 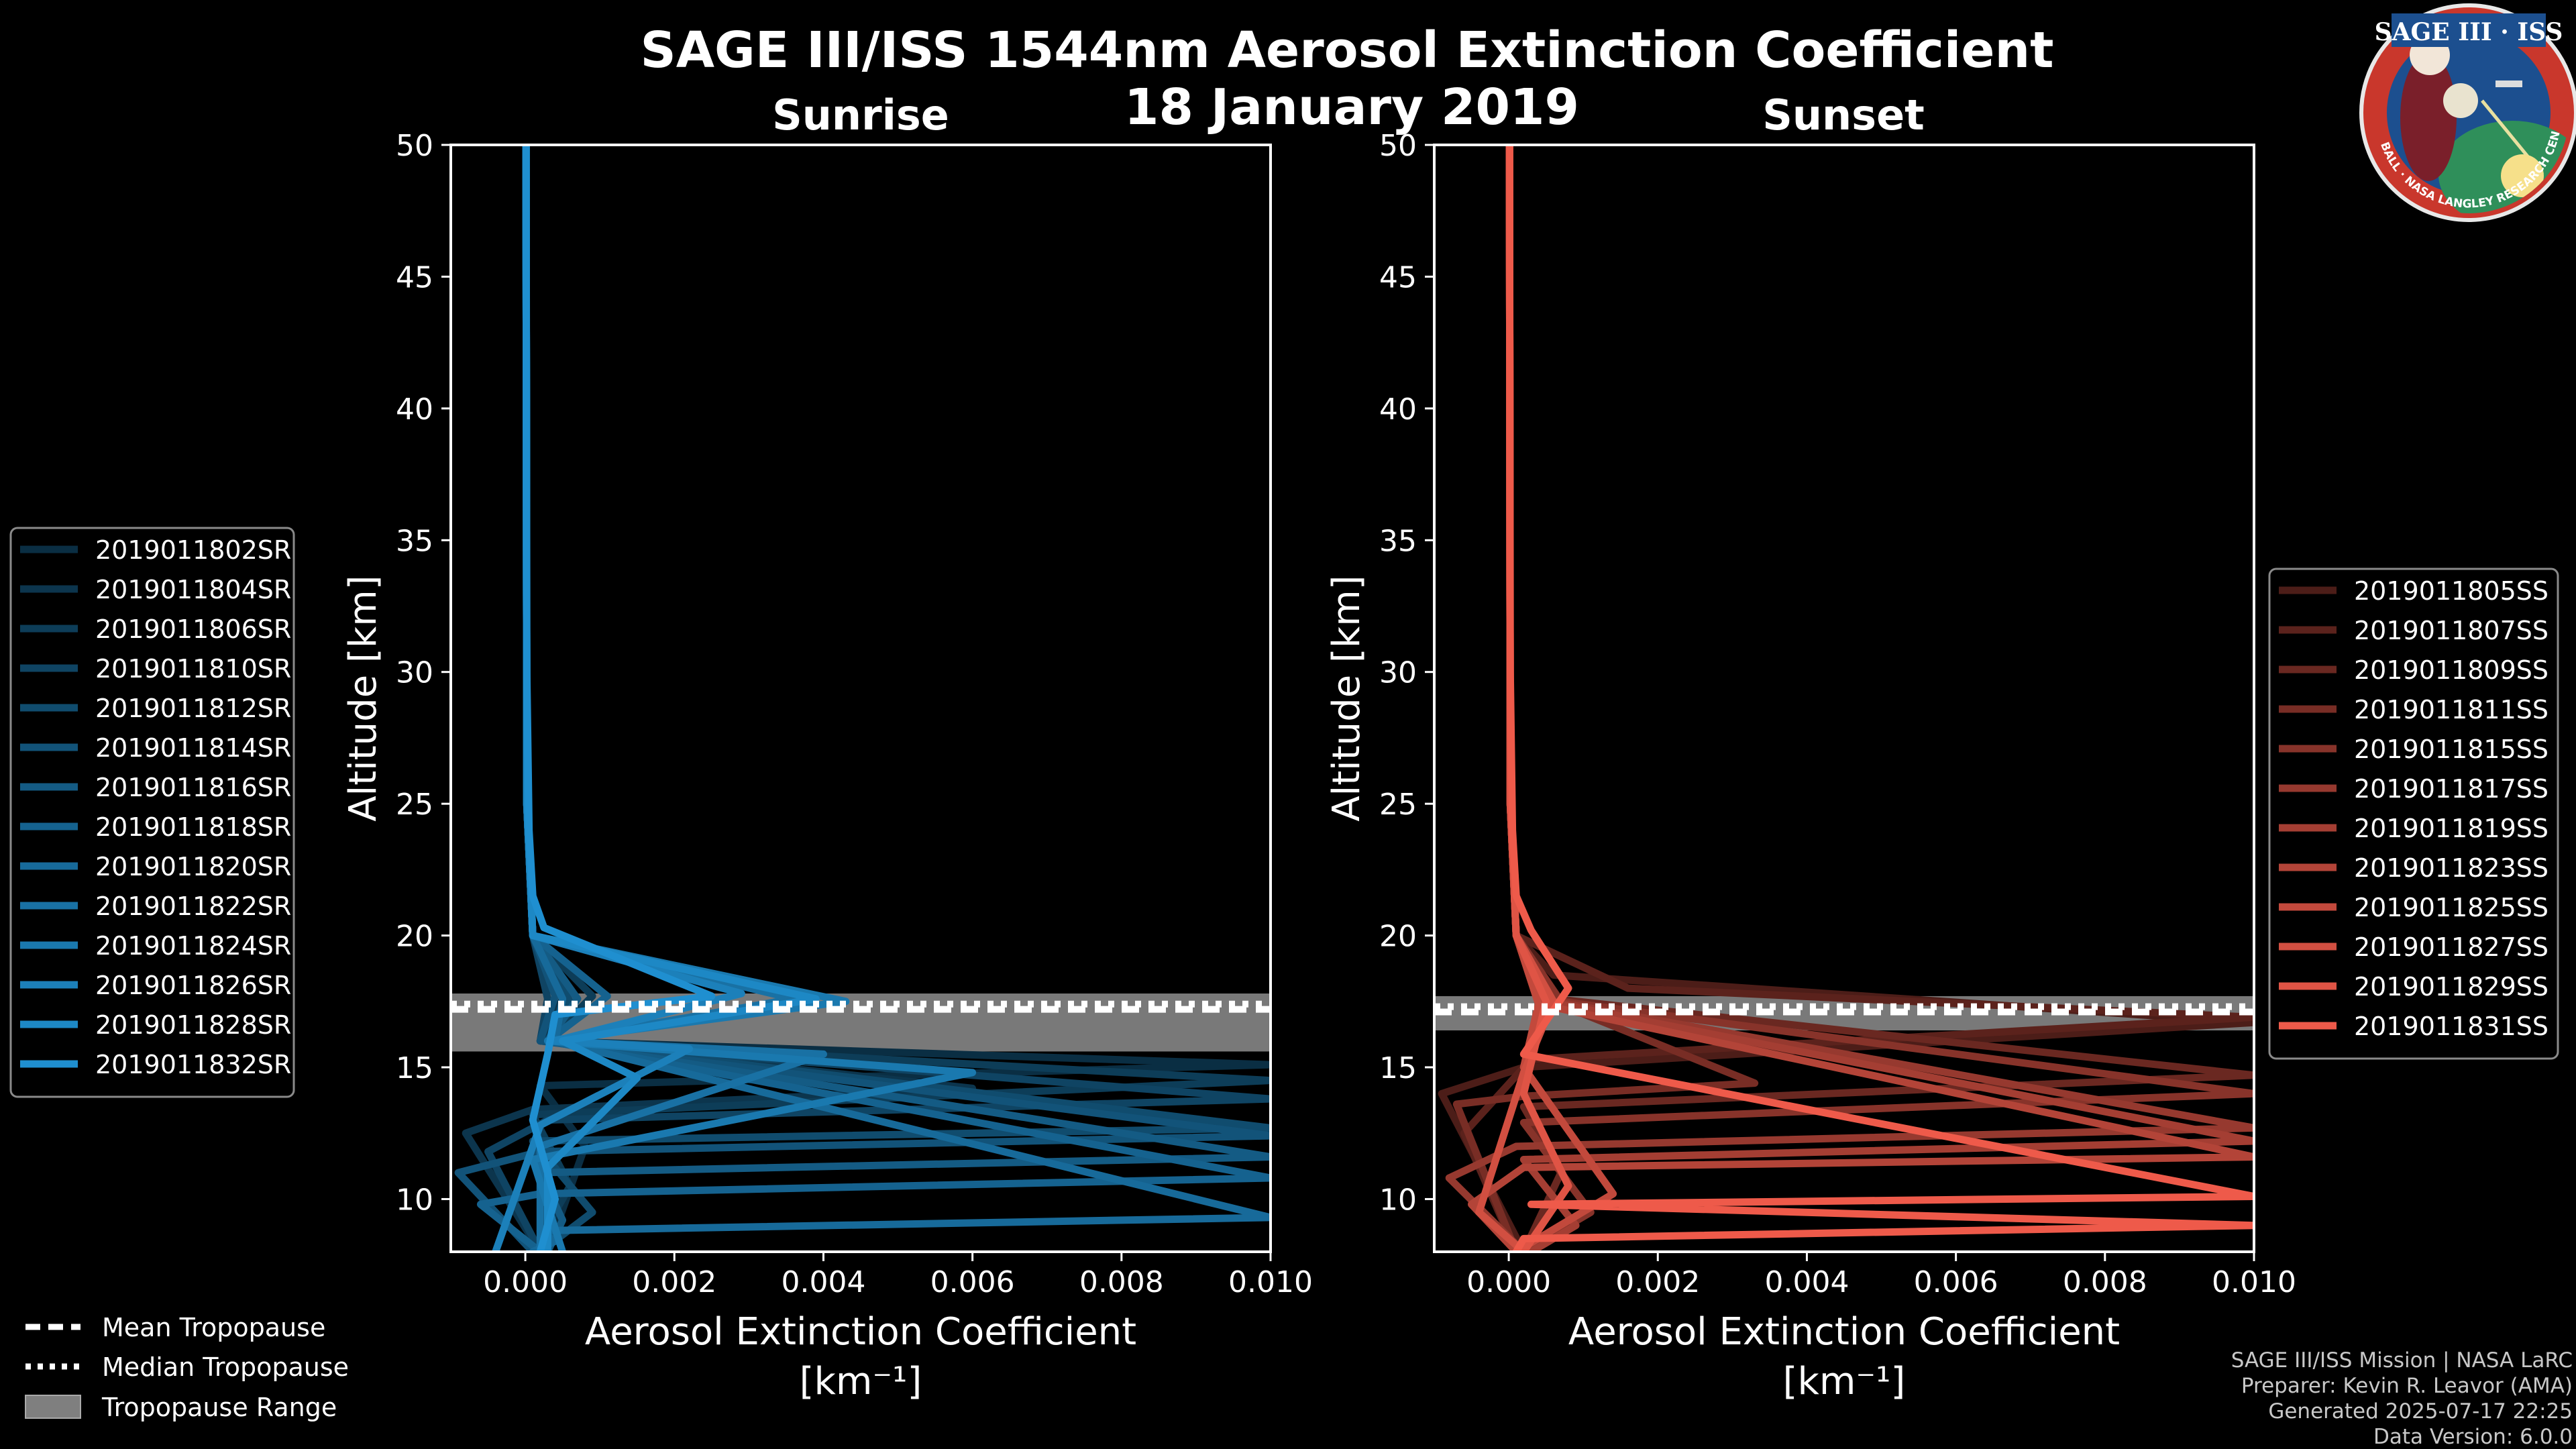 I want to click on sunset-panel-title: Sunset, so click(x=1843, y=115).